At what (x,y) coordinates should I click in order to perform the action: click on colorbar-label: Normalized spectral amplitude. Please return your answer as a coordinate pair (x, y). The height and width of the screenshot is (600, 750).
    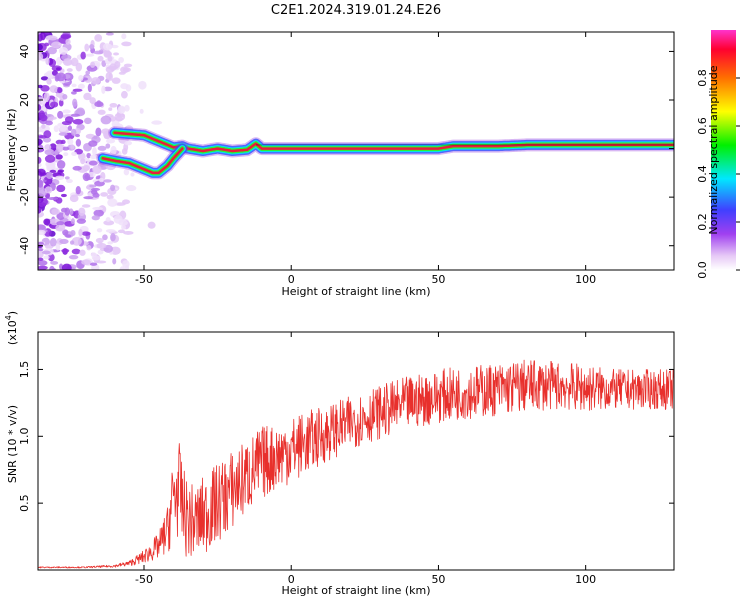
    Looking at the image, I should click on (713, 149).